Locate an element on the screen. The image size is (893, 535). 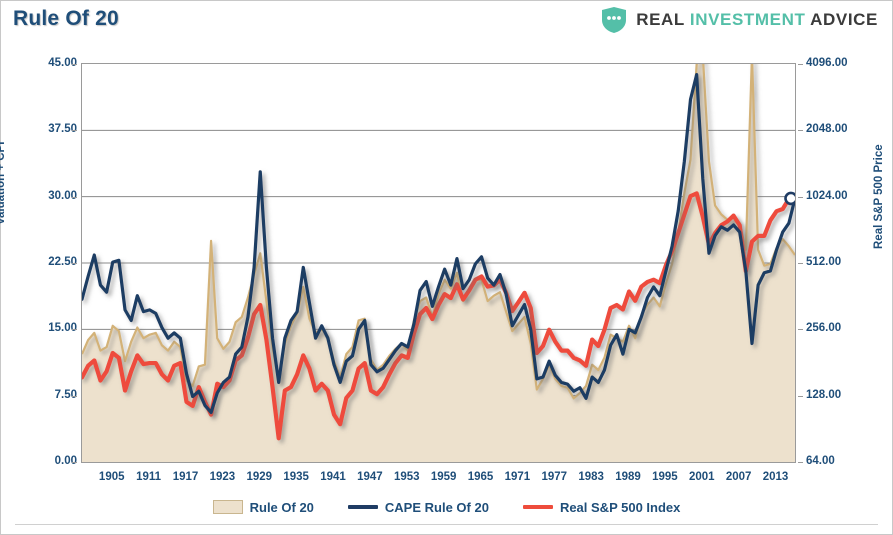
y-axis-left-tick: 30.00 is located at coordinates (62, 195).